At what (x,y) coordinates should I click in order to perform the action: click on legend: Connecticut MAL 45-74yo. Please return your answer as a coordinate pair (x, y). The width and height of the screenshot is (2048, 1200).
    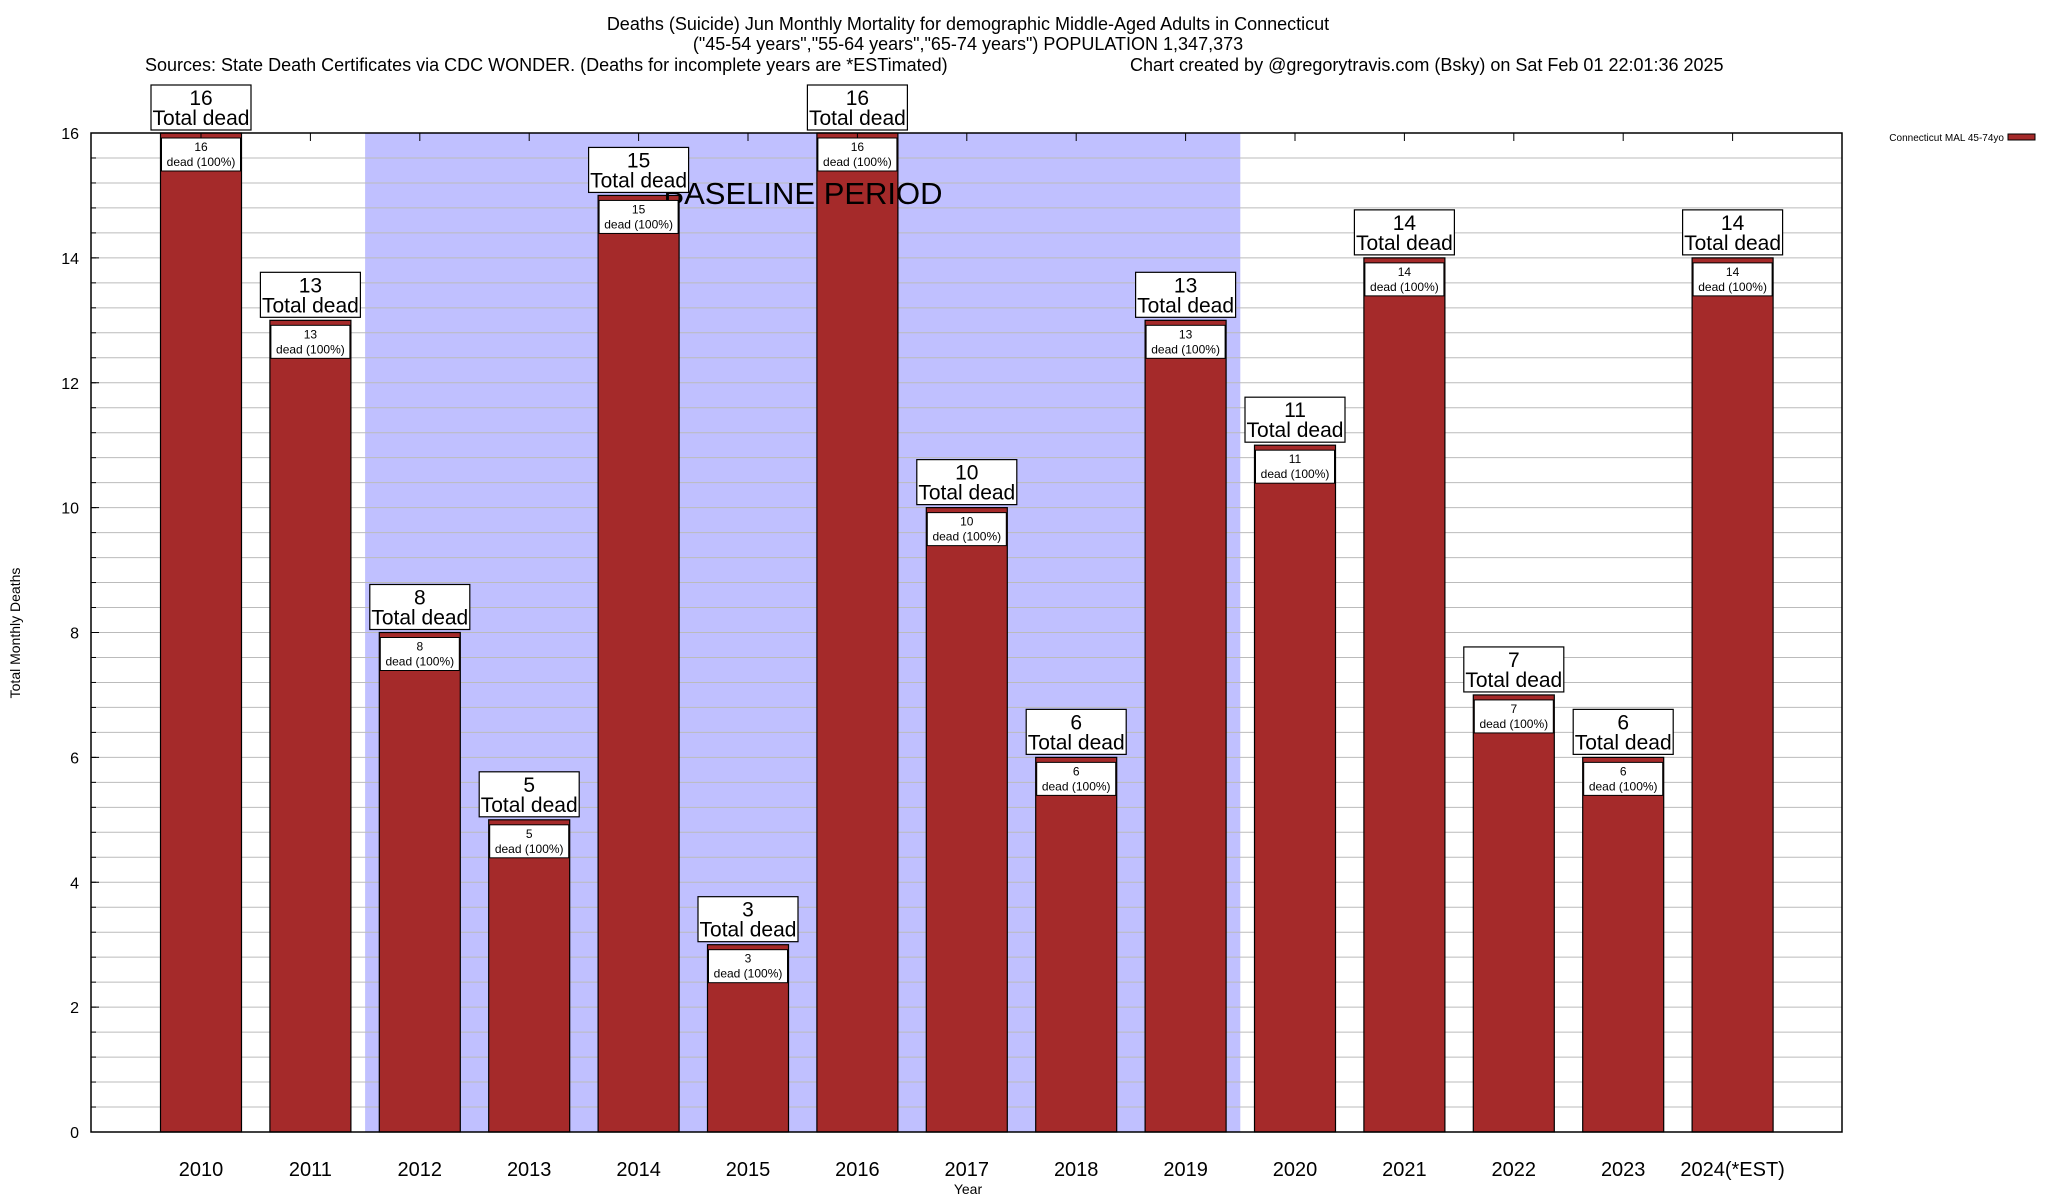
    Looking at the image, I should click on (1962, 138).